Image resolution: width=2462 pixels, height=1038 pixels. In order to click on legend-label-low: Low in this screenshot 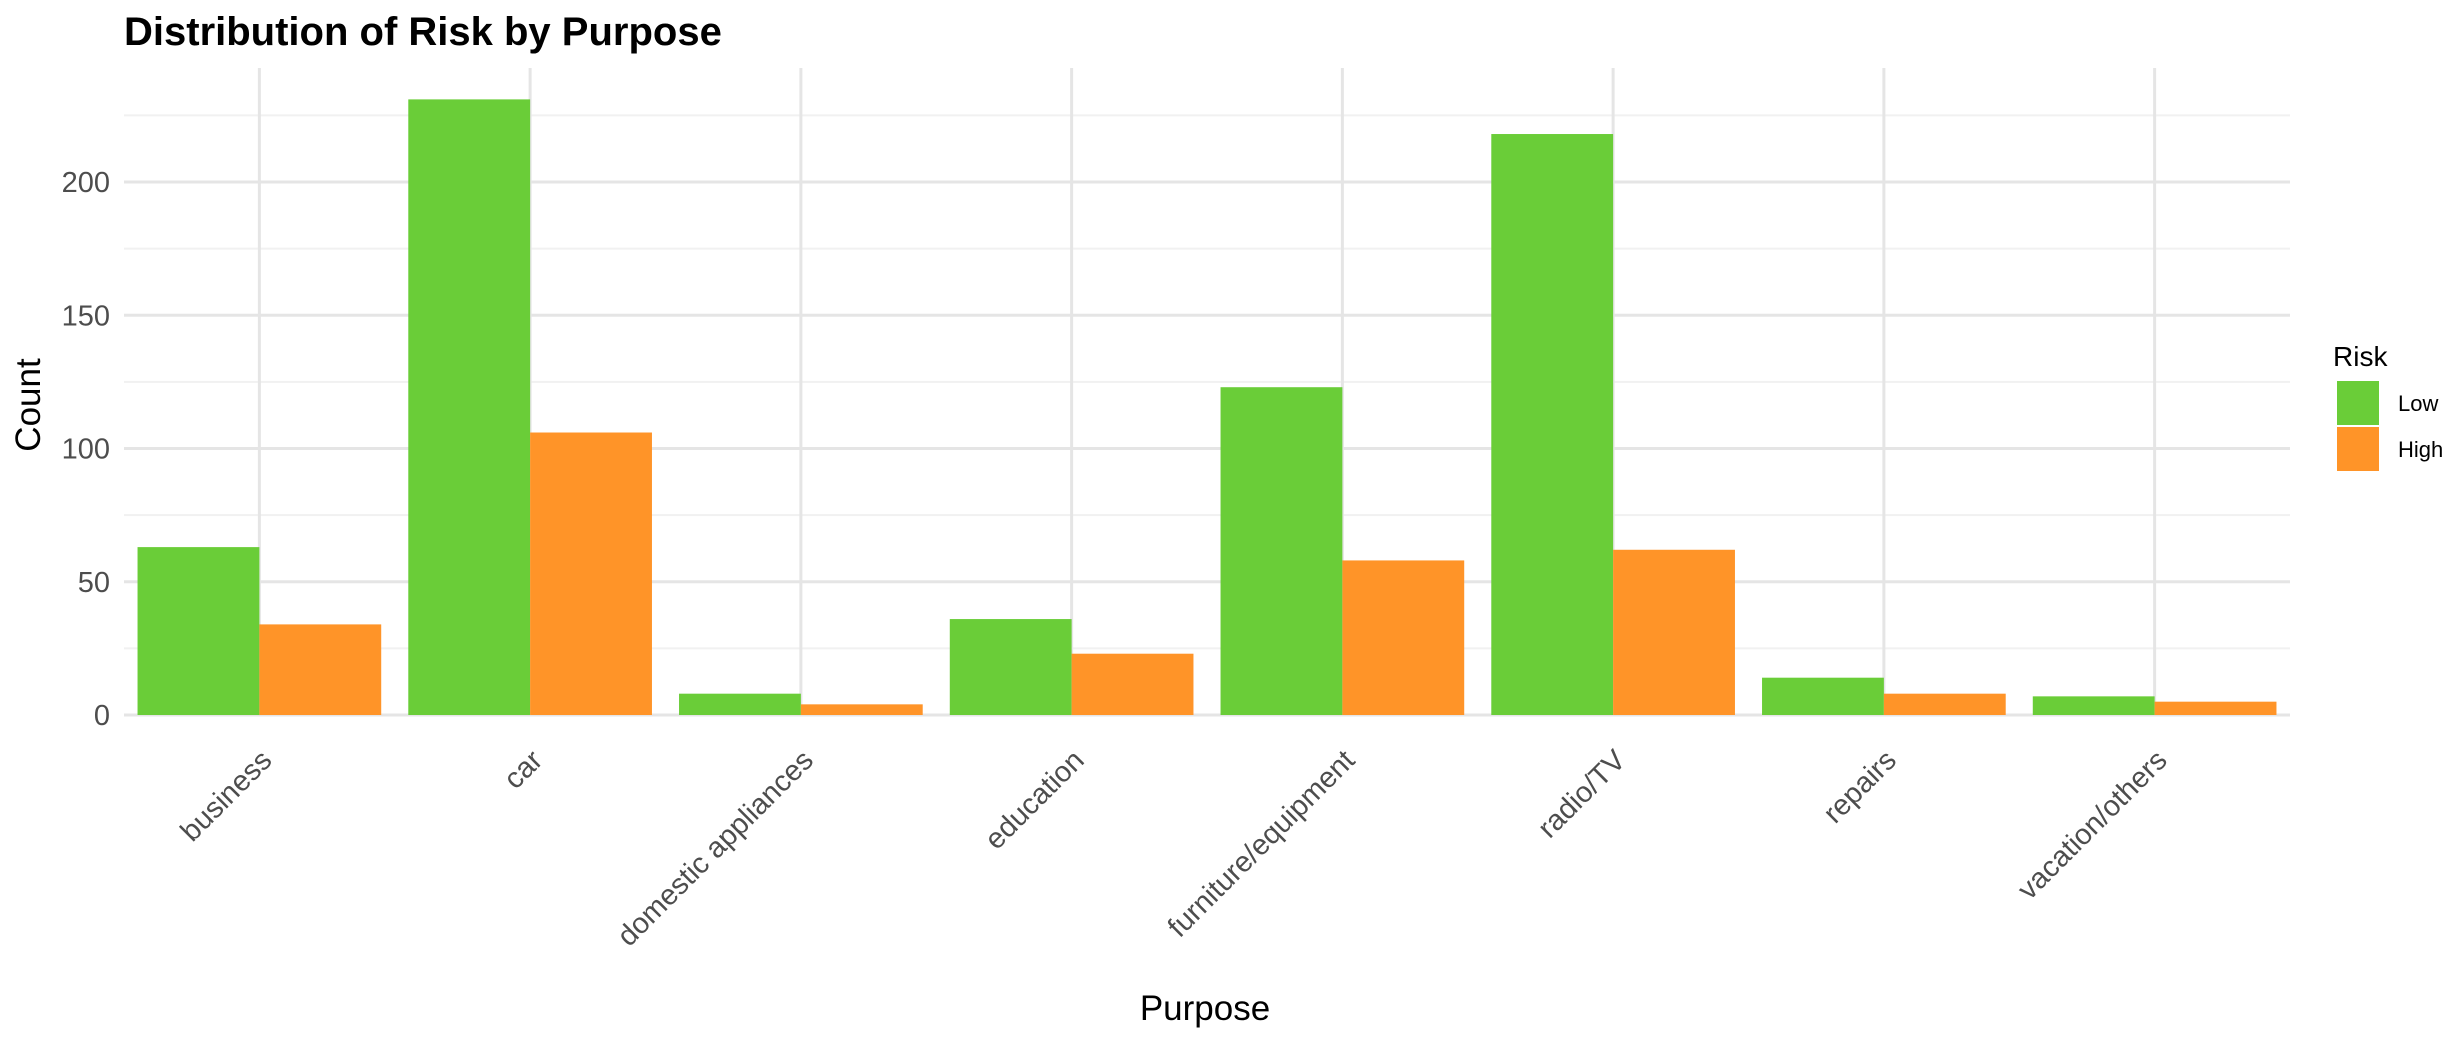, I will do `click(2418, 403)`.